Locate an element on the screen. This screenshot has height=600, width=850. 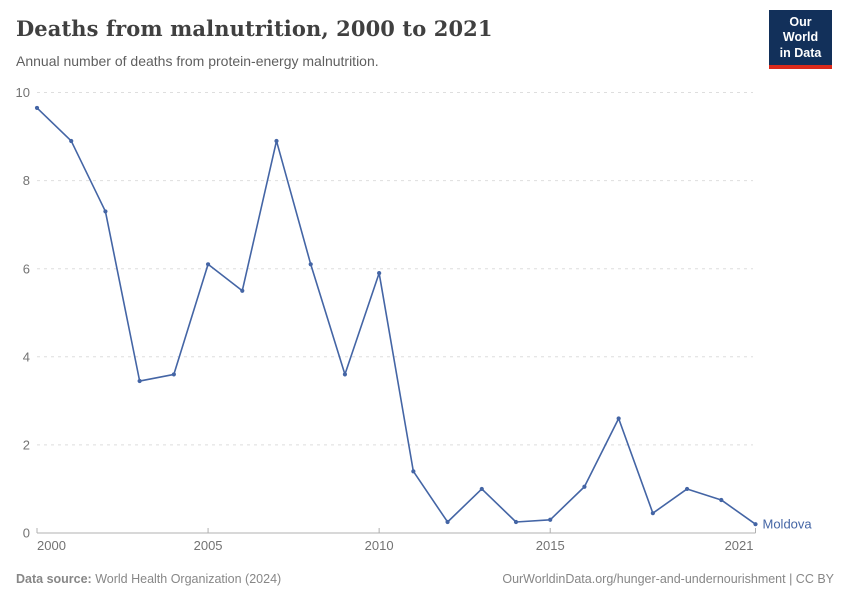
x-tick-label-2021: 2021 is located at coordinates (739, 545).